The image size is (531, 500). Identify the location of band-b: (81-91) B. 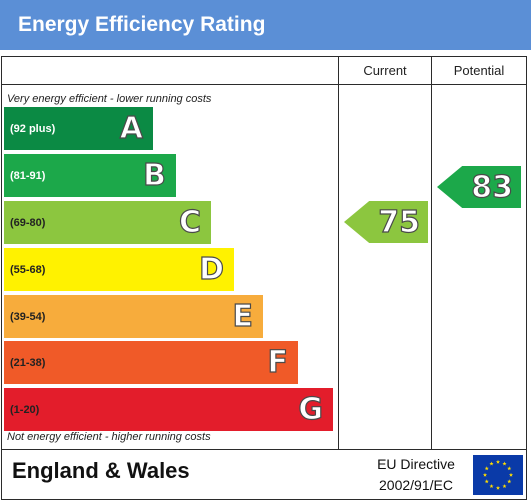
(90, 175).